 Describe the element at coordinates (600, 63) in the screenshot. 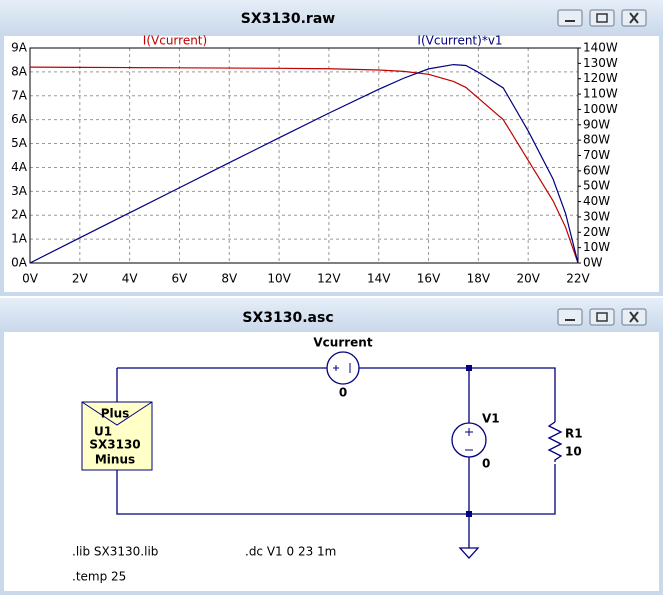

I see `y2-tick-label: 130W` at that location.